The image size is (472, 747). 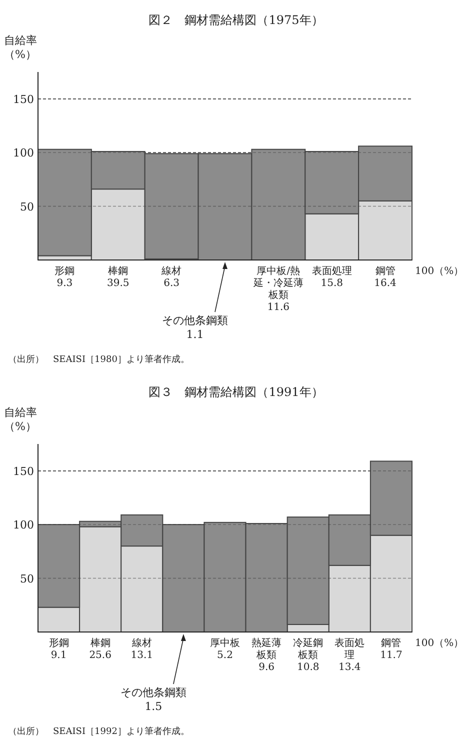 What do you see at coordinates (195, 327) in the screenshot?
I see `text: その他条鋼類 1.1` at bounding box center [195, 327].